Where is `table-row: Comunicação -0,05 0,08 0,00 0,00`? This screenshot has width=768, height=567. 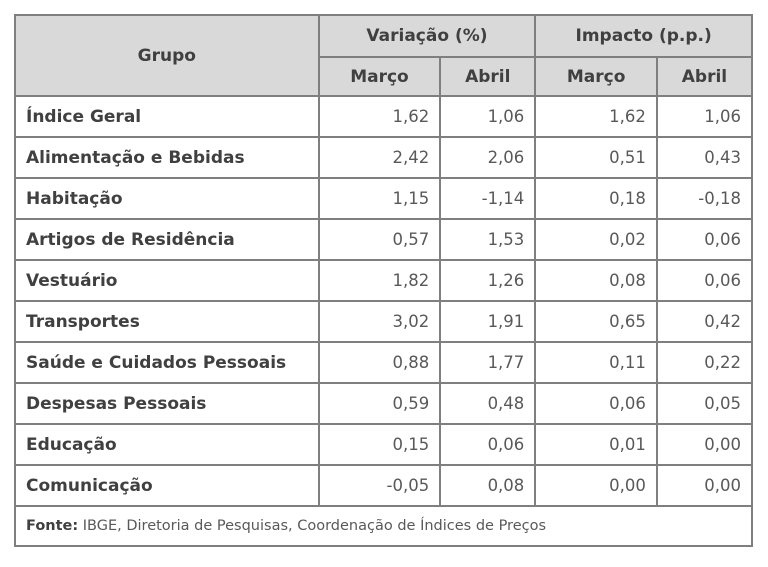 table-row: Comunicação -0,05 0,08 0,00 0,00 is located at coordinates (384, 485).